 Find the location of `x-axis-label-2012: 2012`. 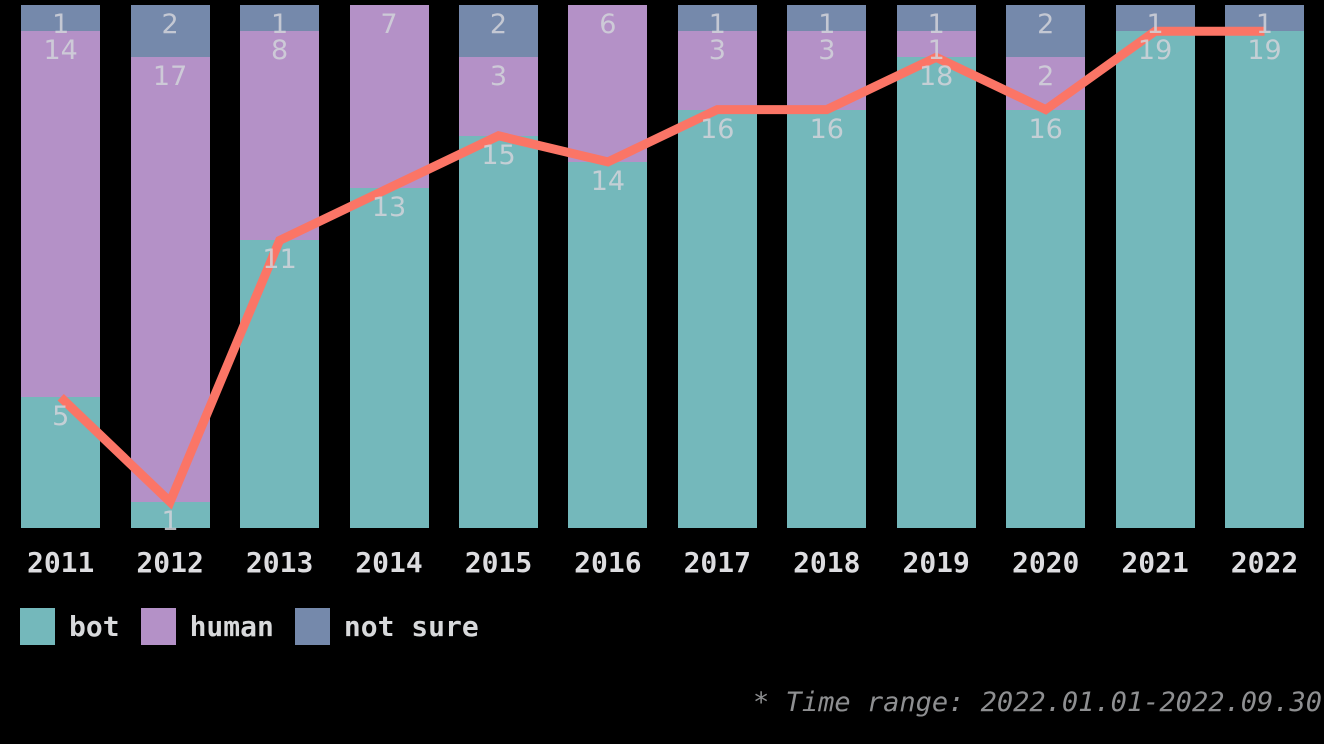

x-axis-label-2012: 2012 is located at coordinates (170, 562).